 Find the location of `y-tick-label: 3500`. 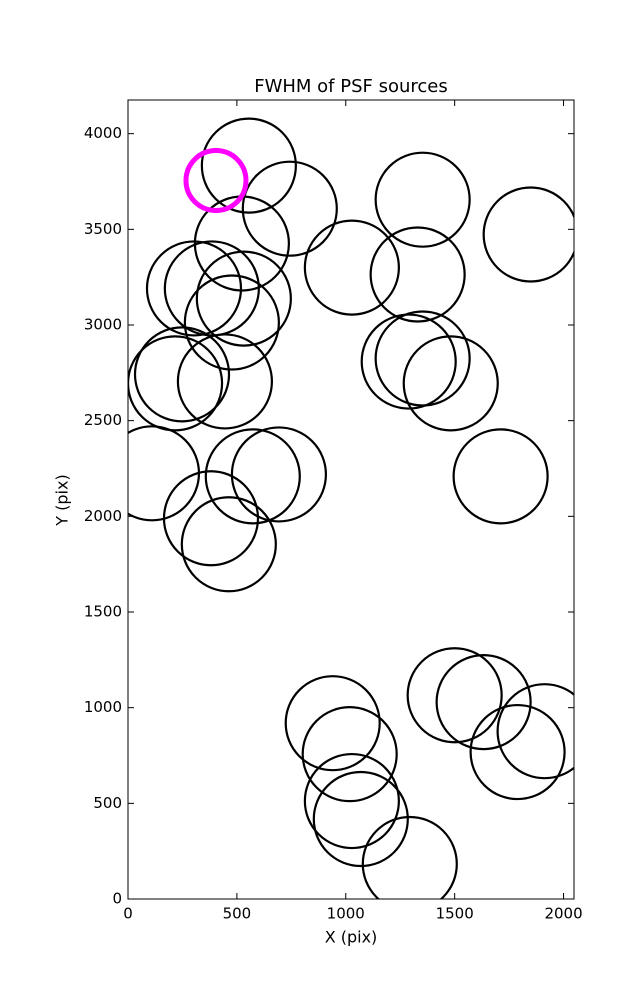

y-tick-label: 3500 is located at coordinates (103, 229).